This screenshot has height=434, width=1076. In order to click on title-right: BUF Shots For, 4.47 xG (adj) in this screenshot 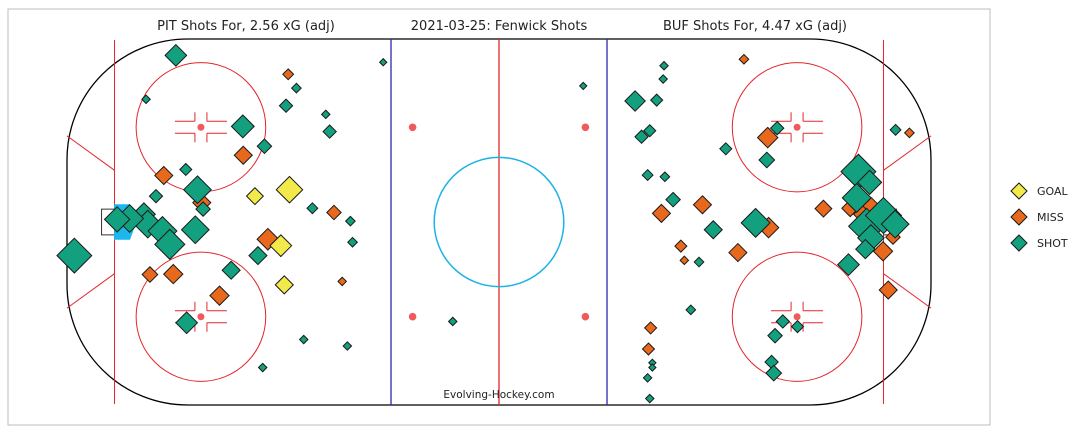, I will do `click(755, 26)`.